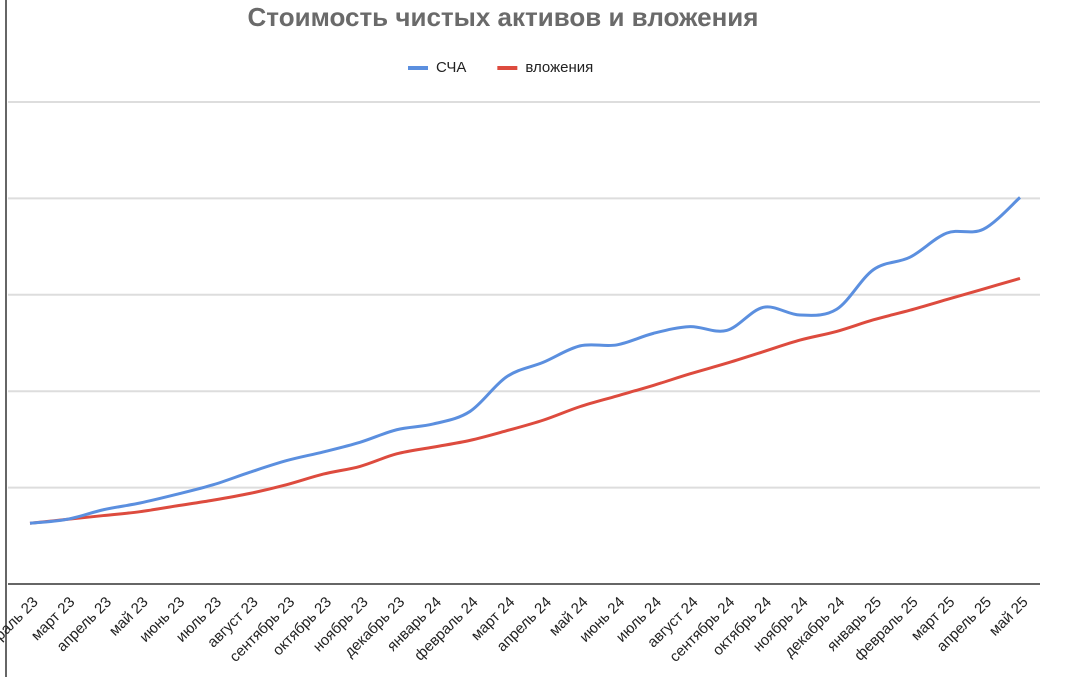  What do you see at coordinates (503, 17) in the screenshot?
I see `chart-title: Стоимость чистых активов и вложения` at bounding box center [503, 17].